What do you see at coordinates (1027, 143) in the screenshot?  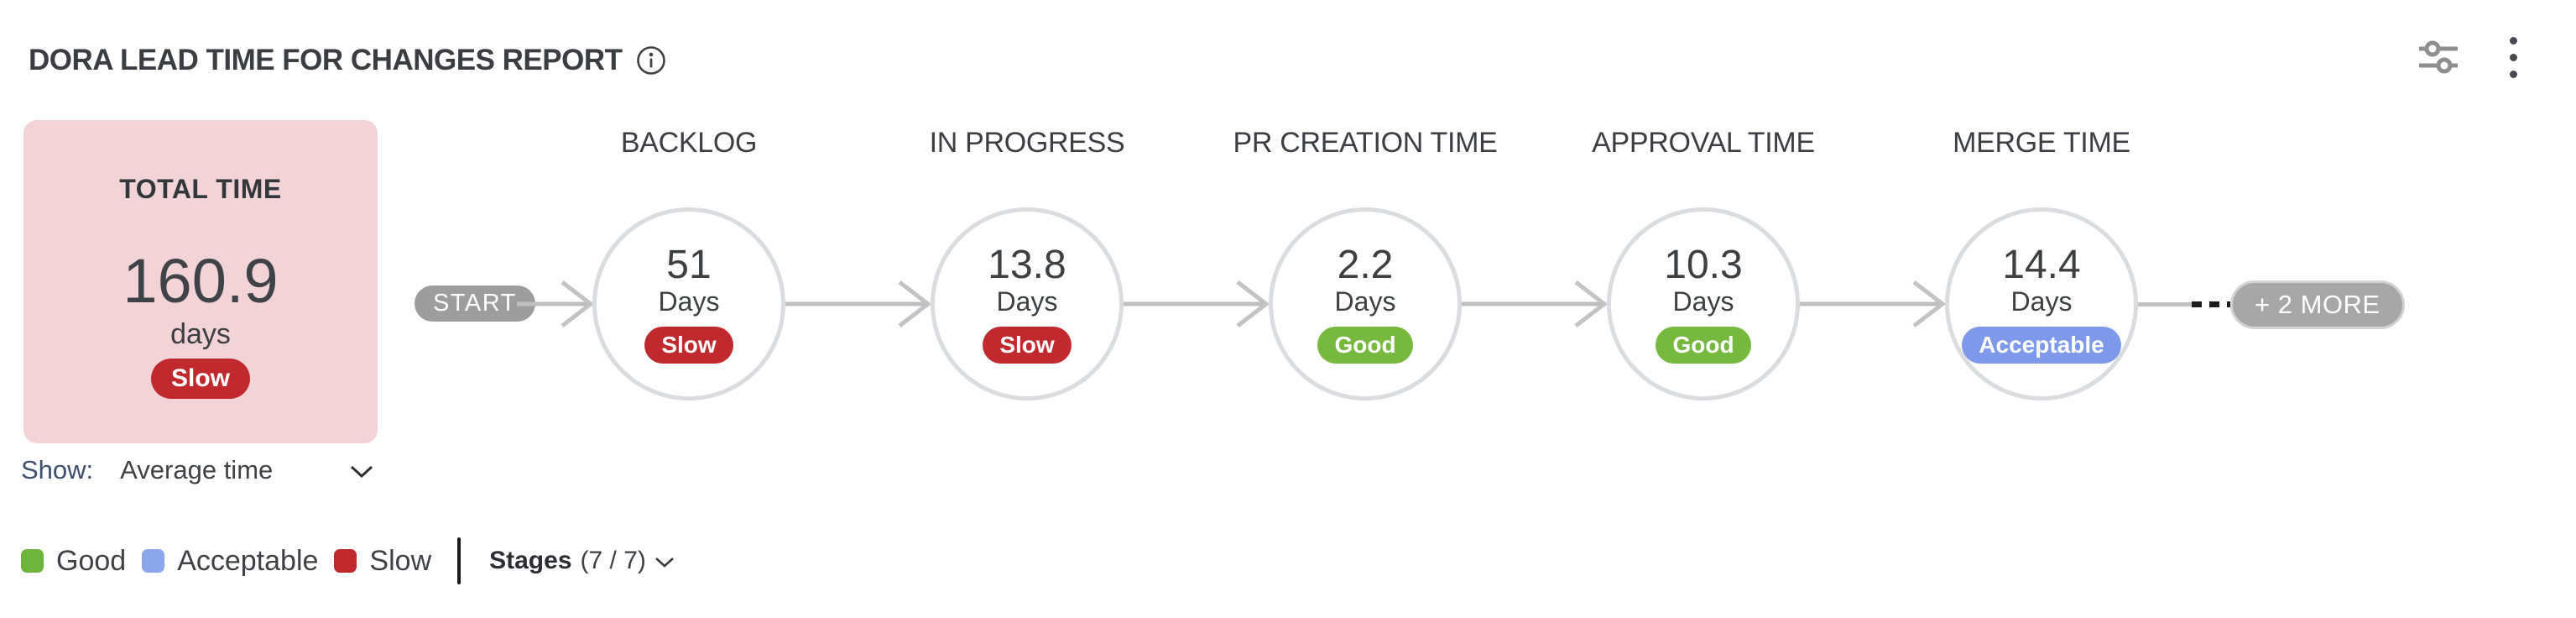 I see `stage-label-in-progress: IN PROGRESS` at bounding box center [1027, 143].